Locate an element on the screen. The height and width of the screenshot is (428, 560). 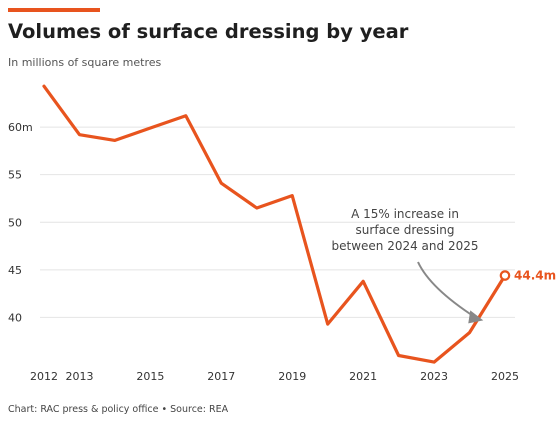
end-value-label: 44.4m is located at coordinates (535, 276).